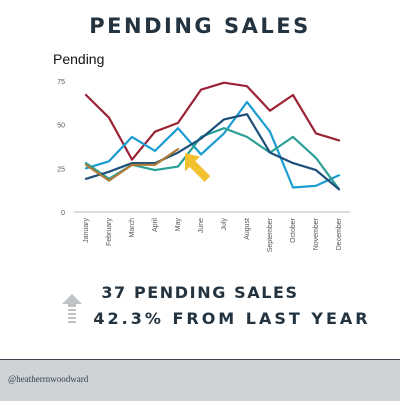 This screenshot has width=400, height=401. I want to click on pointer-arrow-icon, so click(198, 167).